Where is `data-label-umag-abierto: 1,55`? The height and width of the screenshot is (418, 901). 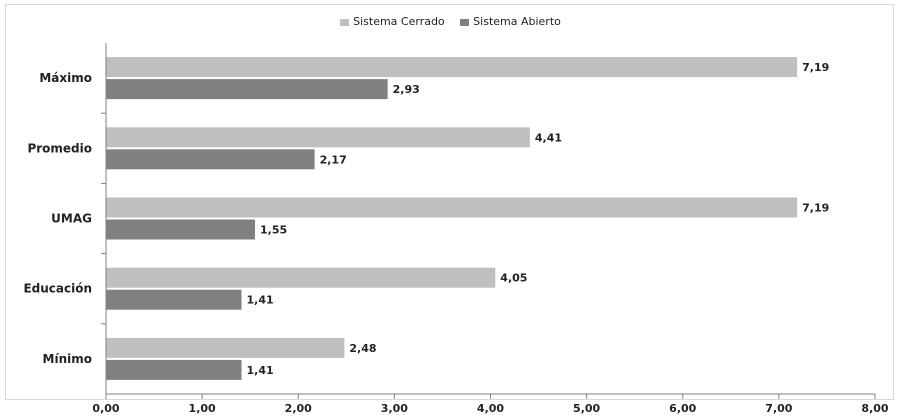
data-label-umag-abierto: 1,55 is located at coordinates (273, 230).